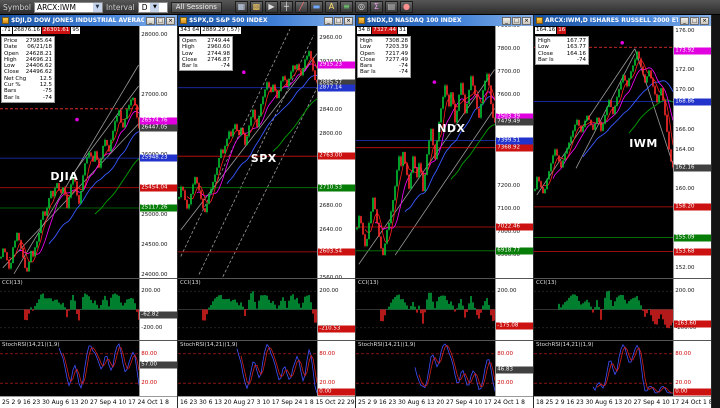 Image resolution: width=720 pixels, height=408 pixels. I want to click on panel-titlebar: ARCX:IWM,D ISHARES RUSSELL 2000 ETF _ □ ×, so click(622, 20).